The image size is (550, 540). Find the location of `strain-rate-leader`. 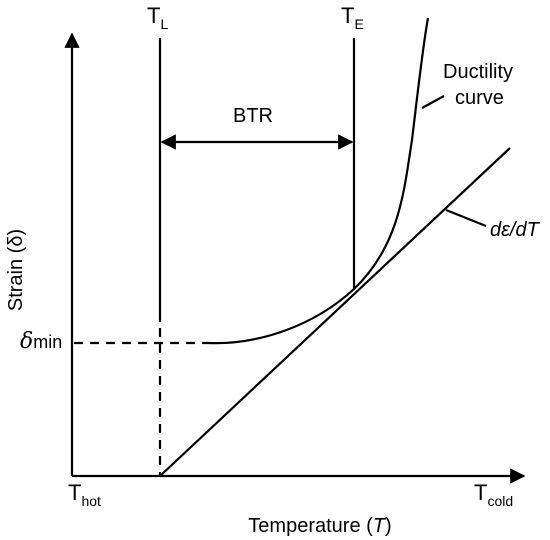

strain-rate-leader is located at coordinates (466, 218).